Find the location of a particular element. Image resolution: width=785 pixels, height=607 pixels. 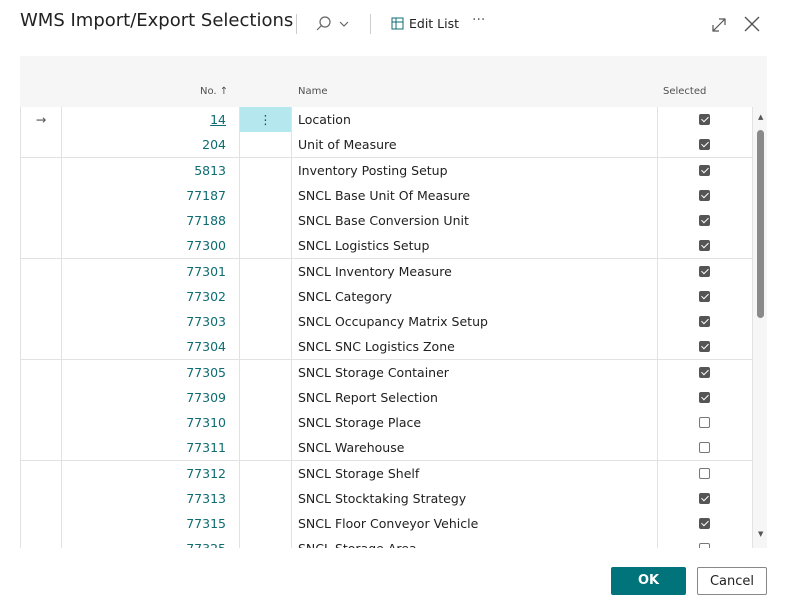

table-row: 204 Unit of Measure is located at coordinates (386, 145).